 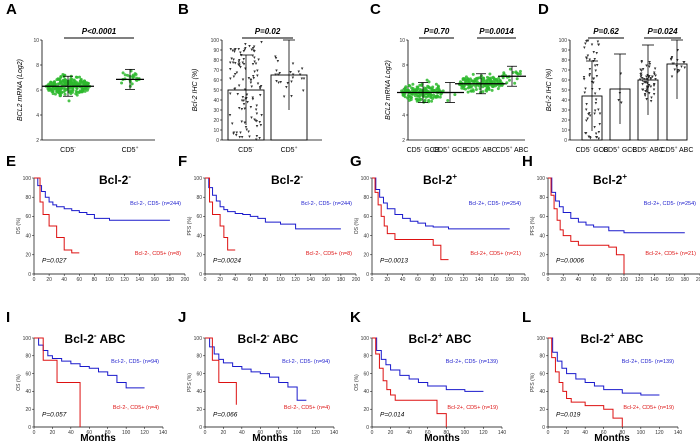 What do you see at coordinates (36, 41) in the screenshot?
I see `panel-a-ytick-label: 10` at bounding box center [36, 41].